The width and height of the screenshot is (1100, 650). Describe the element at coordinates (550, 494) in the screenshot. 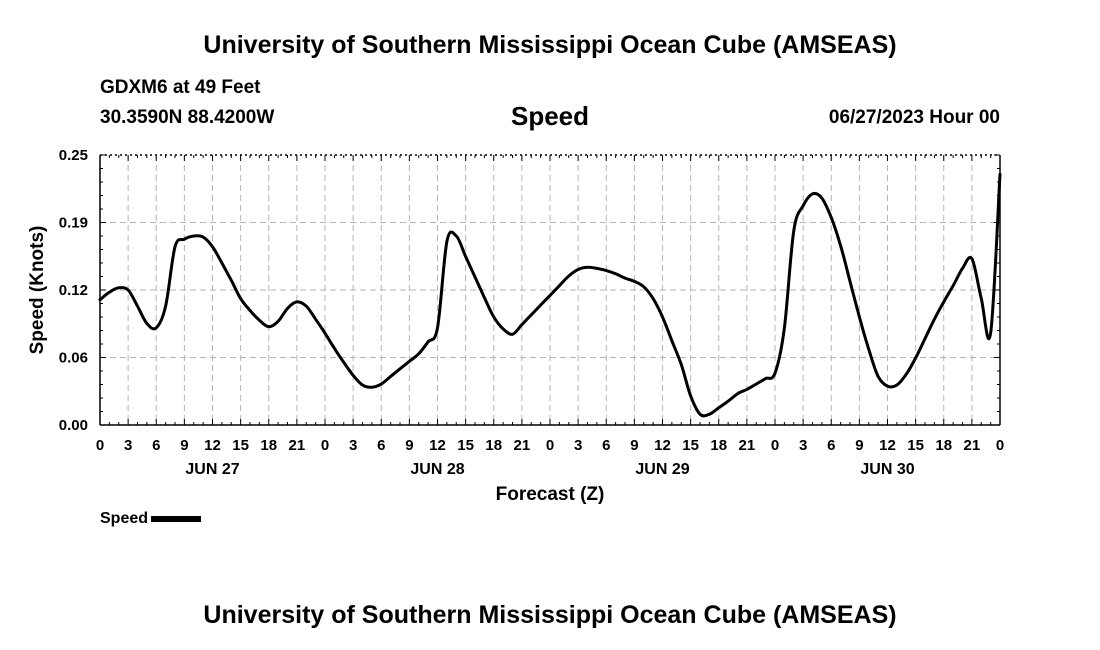

I see `x-axis-title: Forecast (Z)` at that location.